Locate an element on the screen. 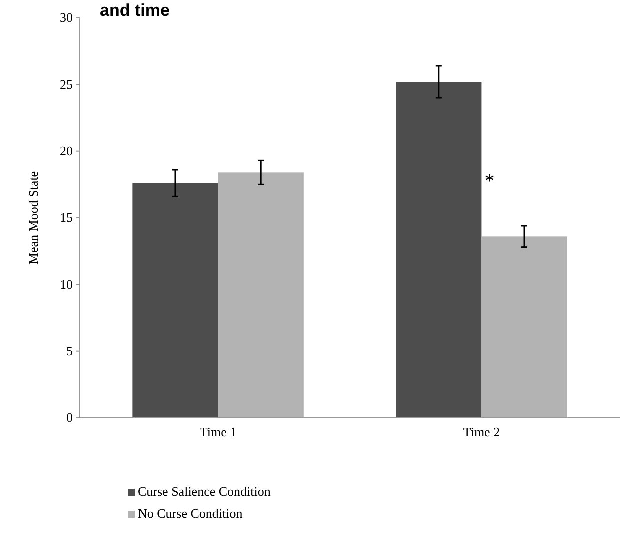 This screenshot has height=557, width=637. x-tick-label: Time 2 is located at coordinates (481, 432).